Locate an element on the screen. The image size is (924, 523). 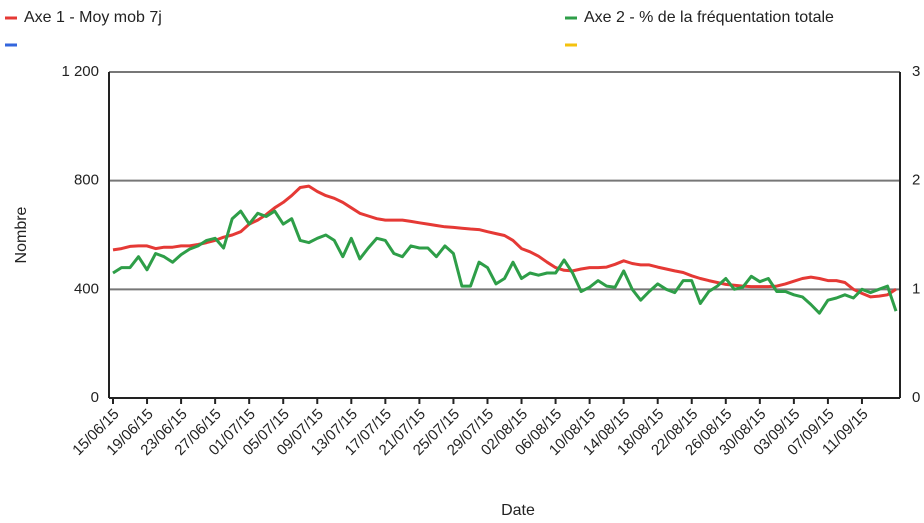
legend-label: Axe 2 - % de la fréquentation totale is located at coordinates (709, 17).